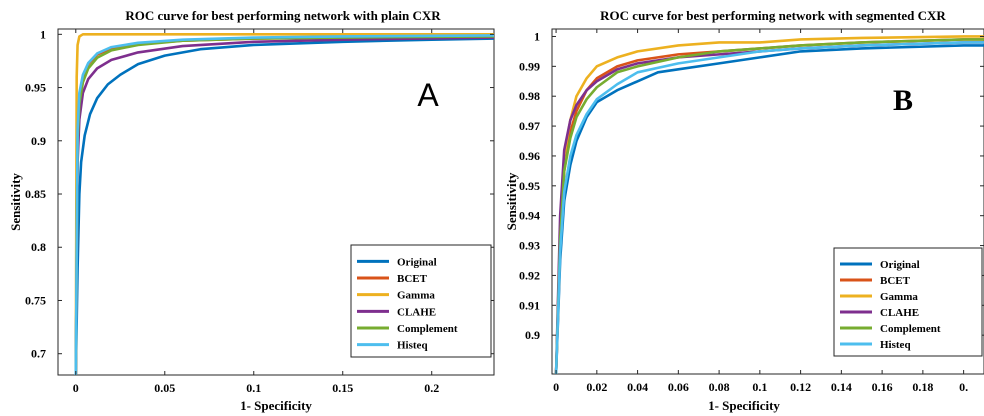 The width and height of the screenshot is (984, 416). Describe the element at coordinates (637, 387) in the screenshot. I see `x-tick-label: 0.04` at that location.